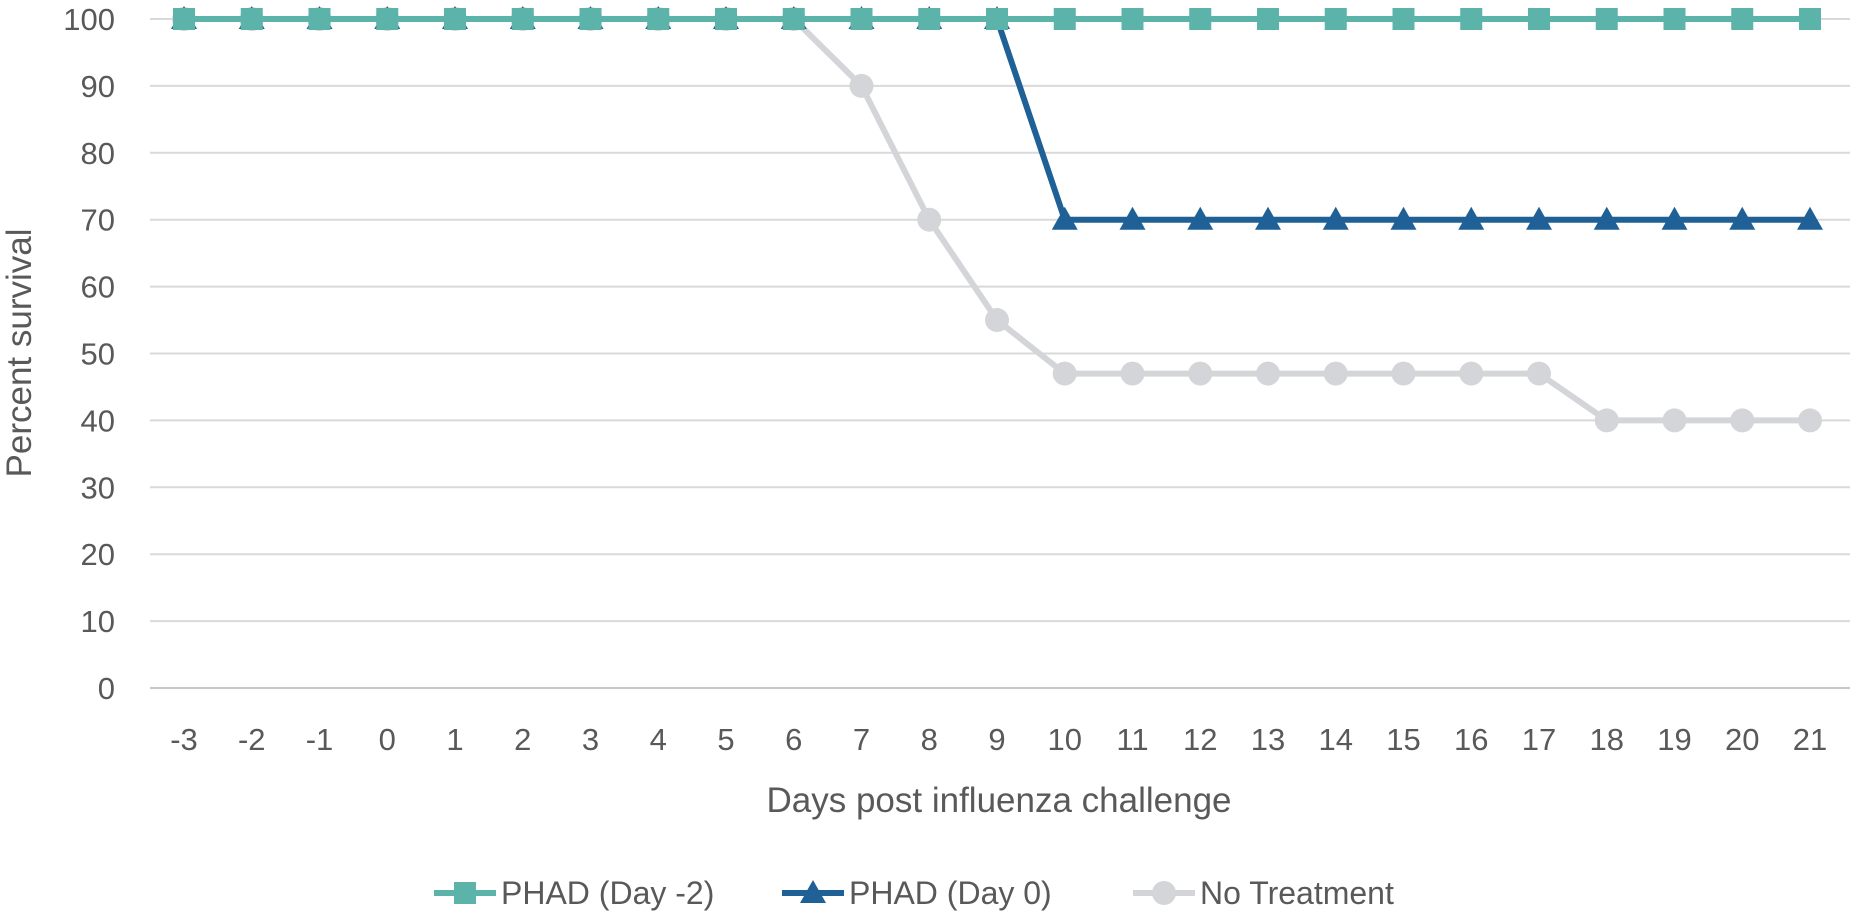  I want to click on x-tick-label: 13, so click(1268, 739).